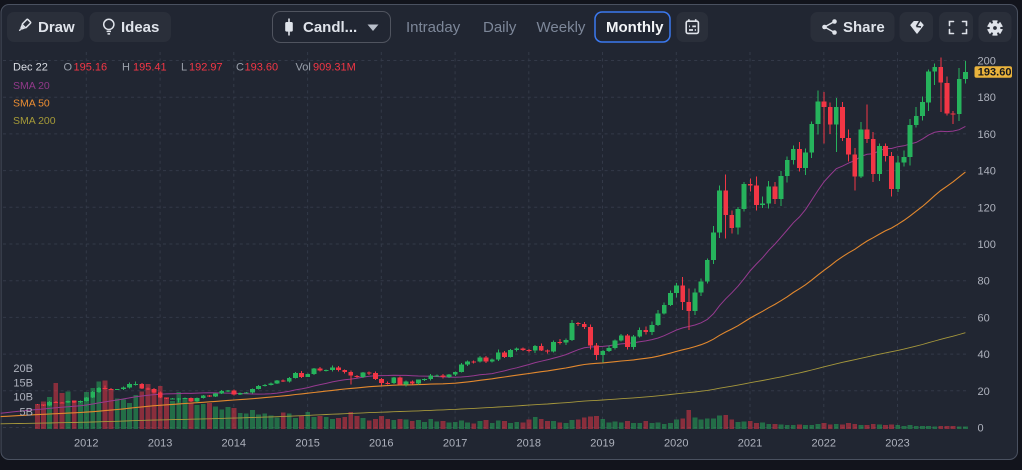  I want to click on svg-text: Weekly, so click(561, 27).